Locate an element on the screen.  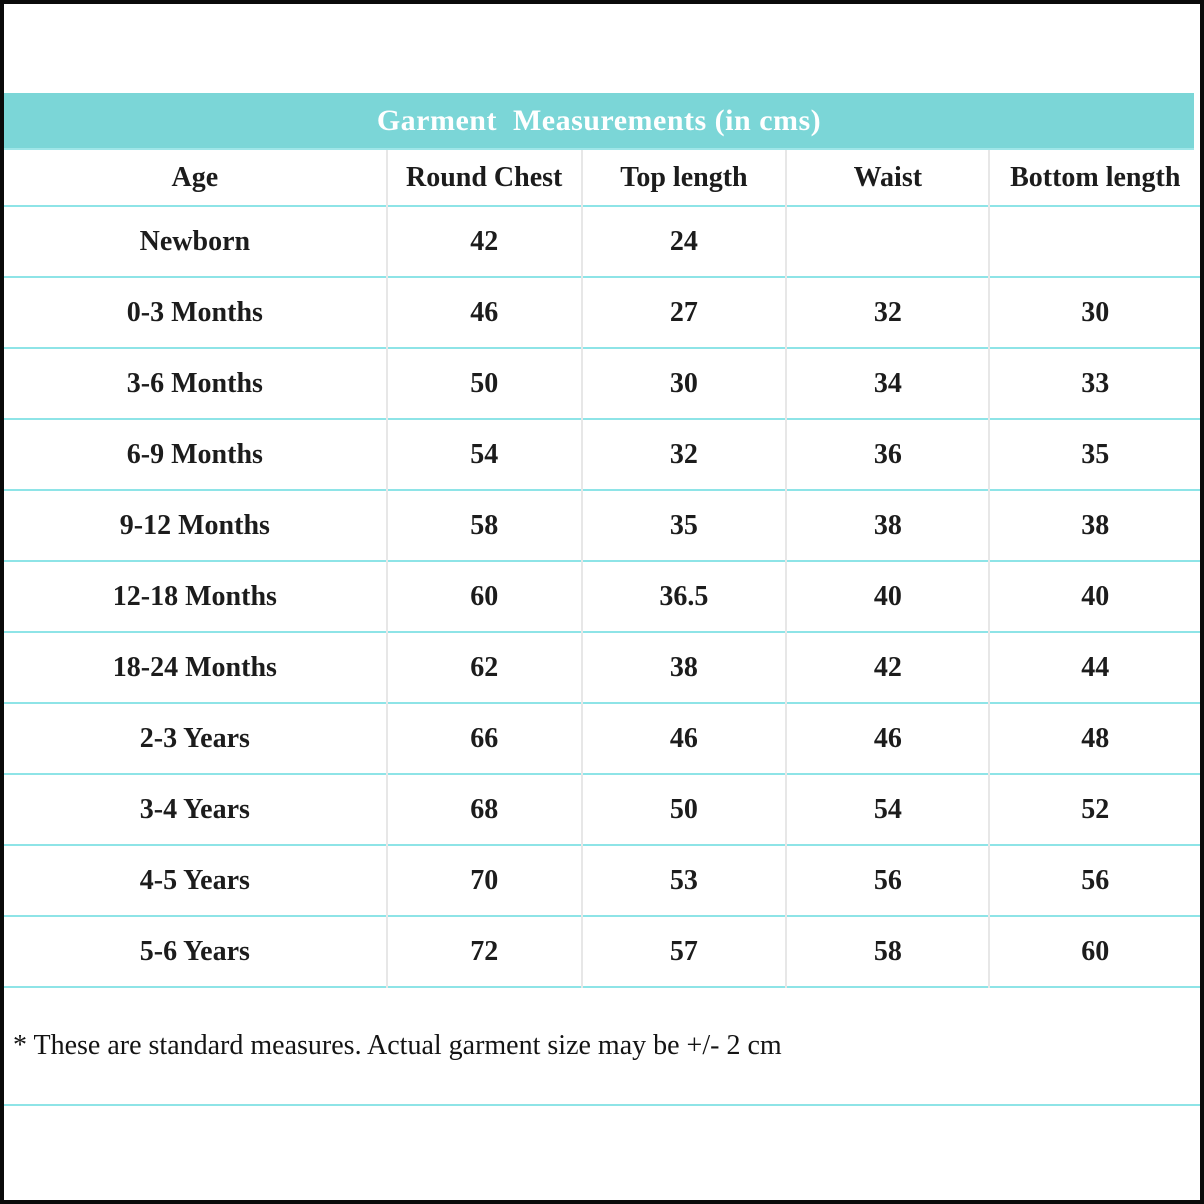
bottom-length-cell: 60 is located at coordinates (1094, 951).